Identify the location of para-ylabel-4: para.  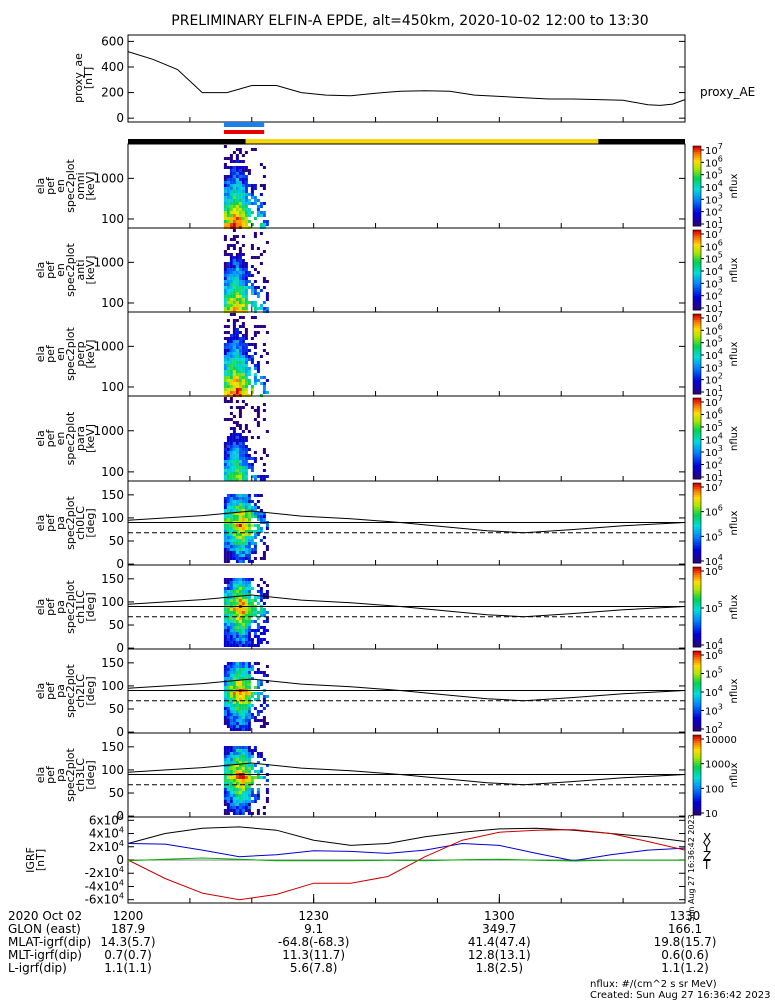
(80, 438).